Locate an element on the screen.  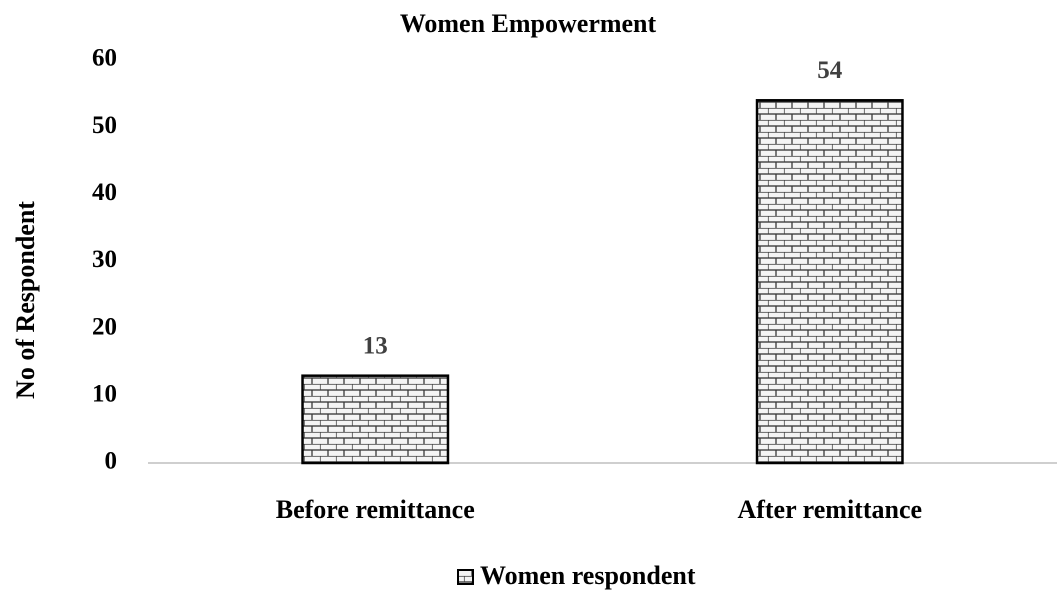
y-tick-label: 60 is located at coordinates (104, 58).